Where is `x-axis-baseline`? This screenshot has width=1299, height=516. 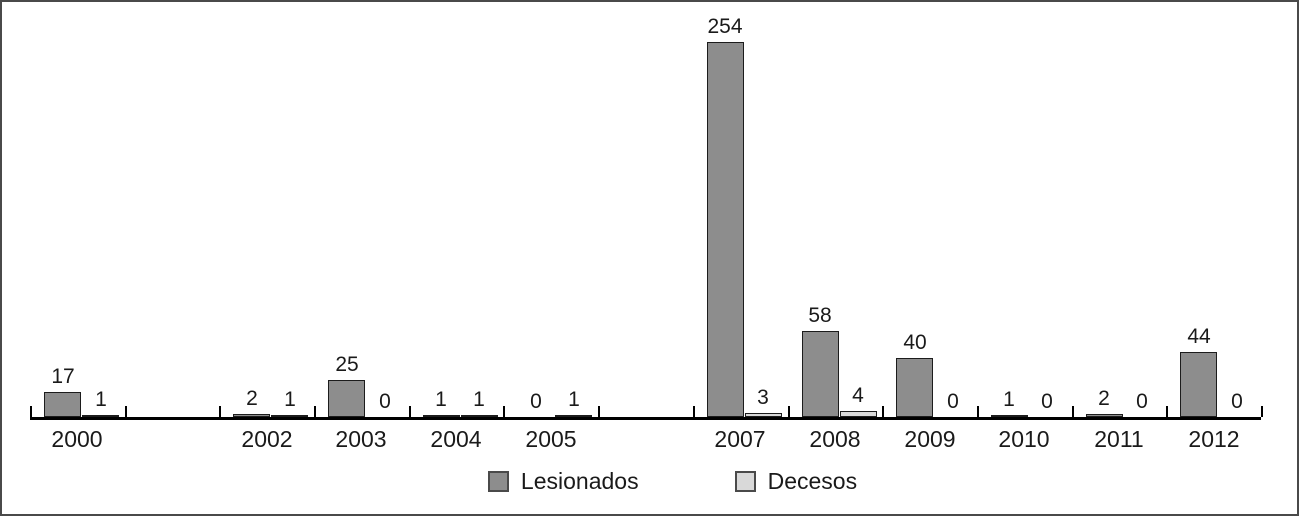 x-axis-baseline is located at coordinates (645, 418).